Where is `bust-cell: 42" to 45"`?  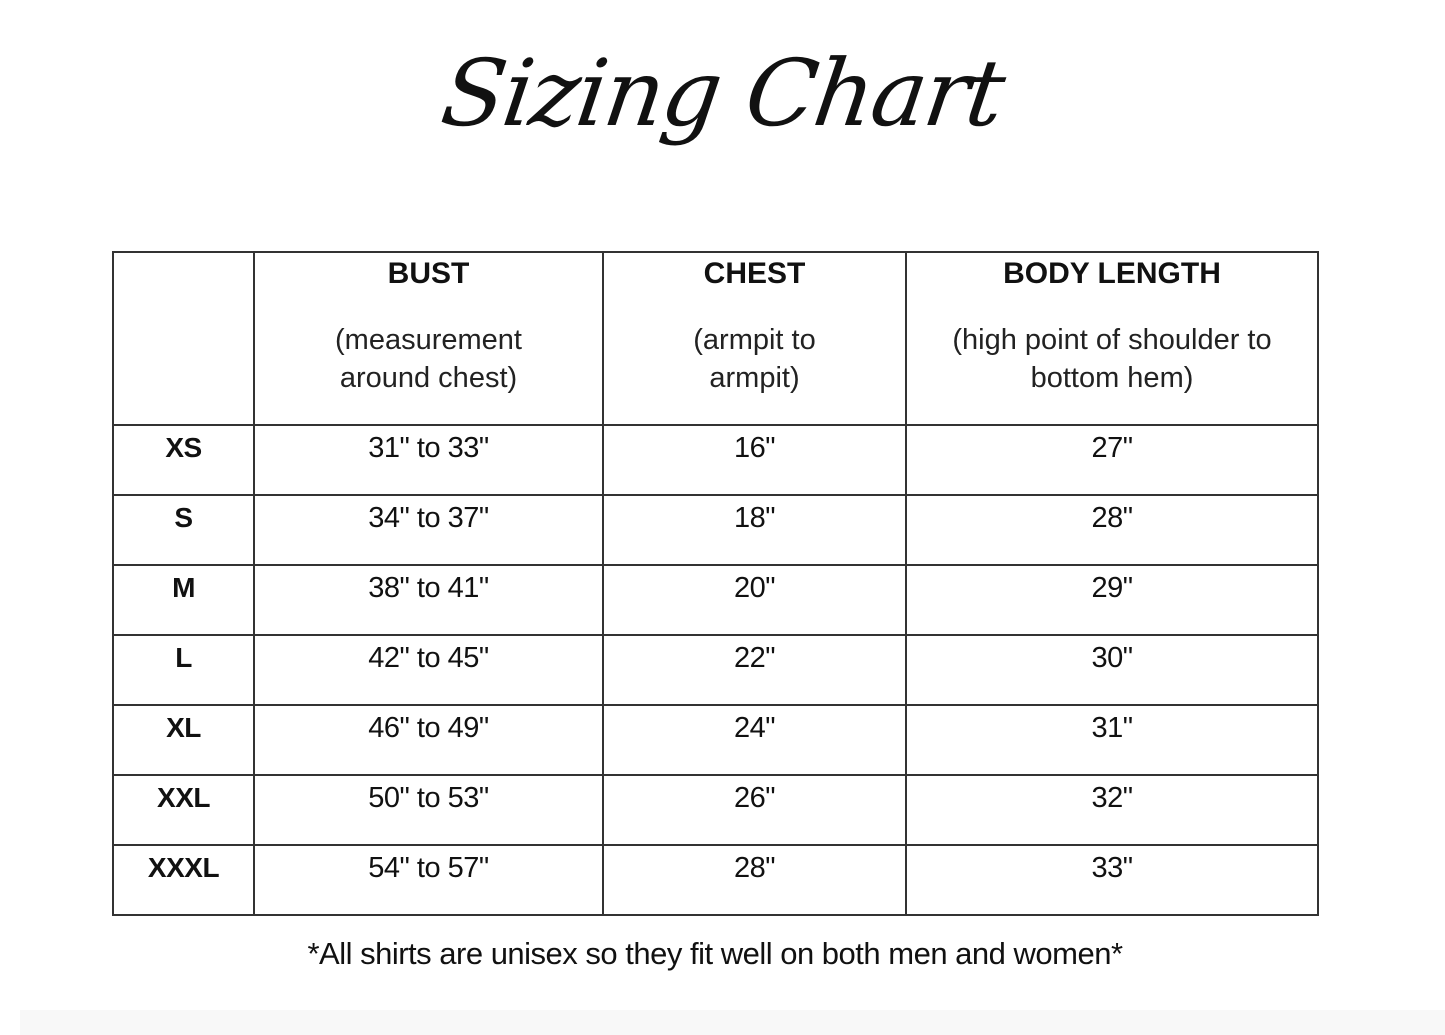
bust-cell: 42" to 45" is located at coordinates (428, 670).